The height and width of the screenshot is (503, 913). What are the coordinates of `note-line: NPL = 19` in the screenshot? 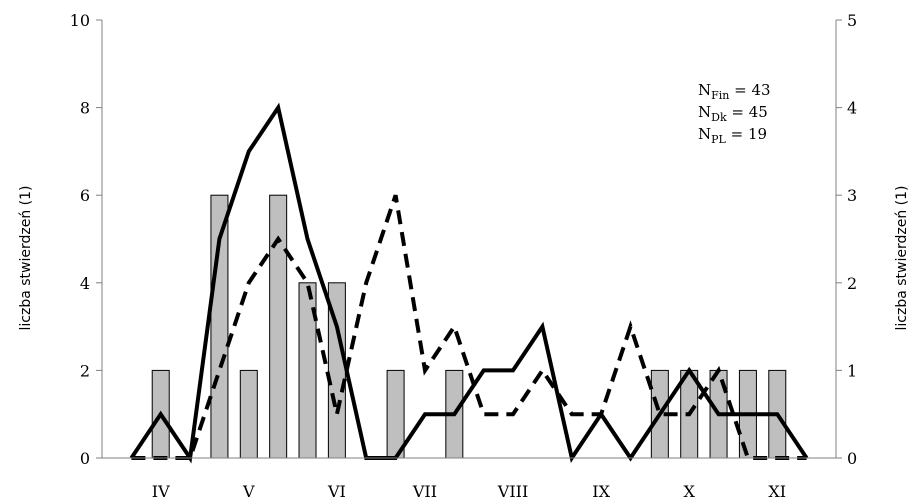 It's located at (732, 135).